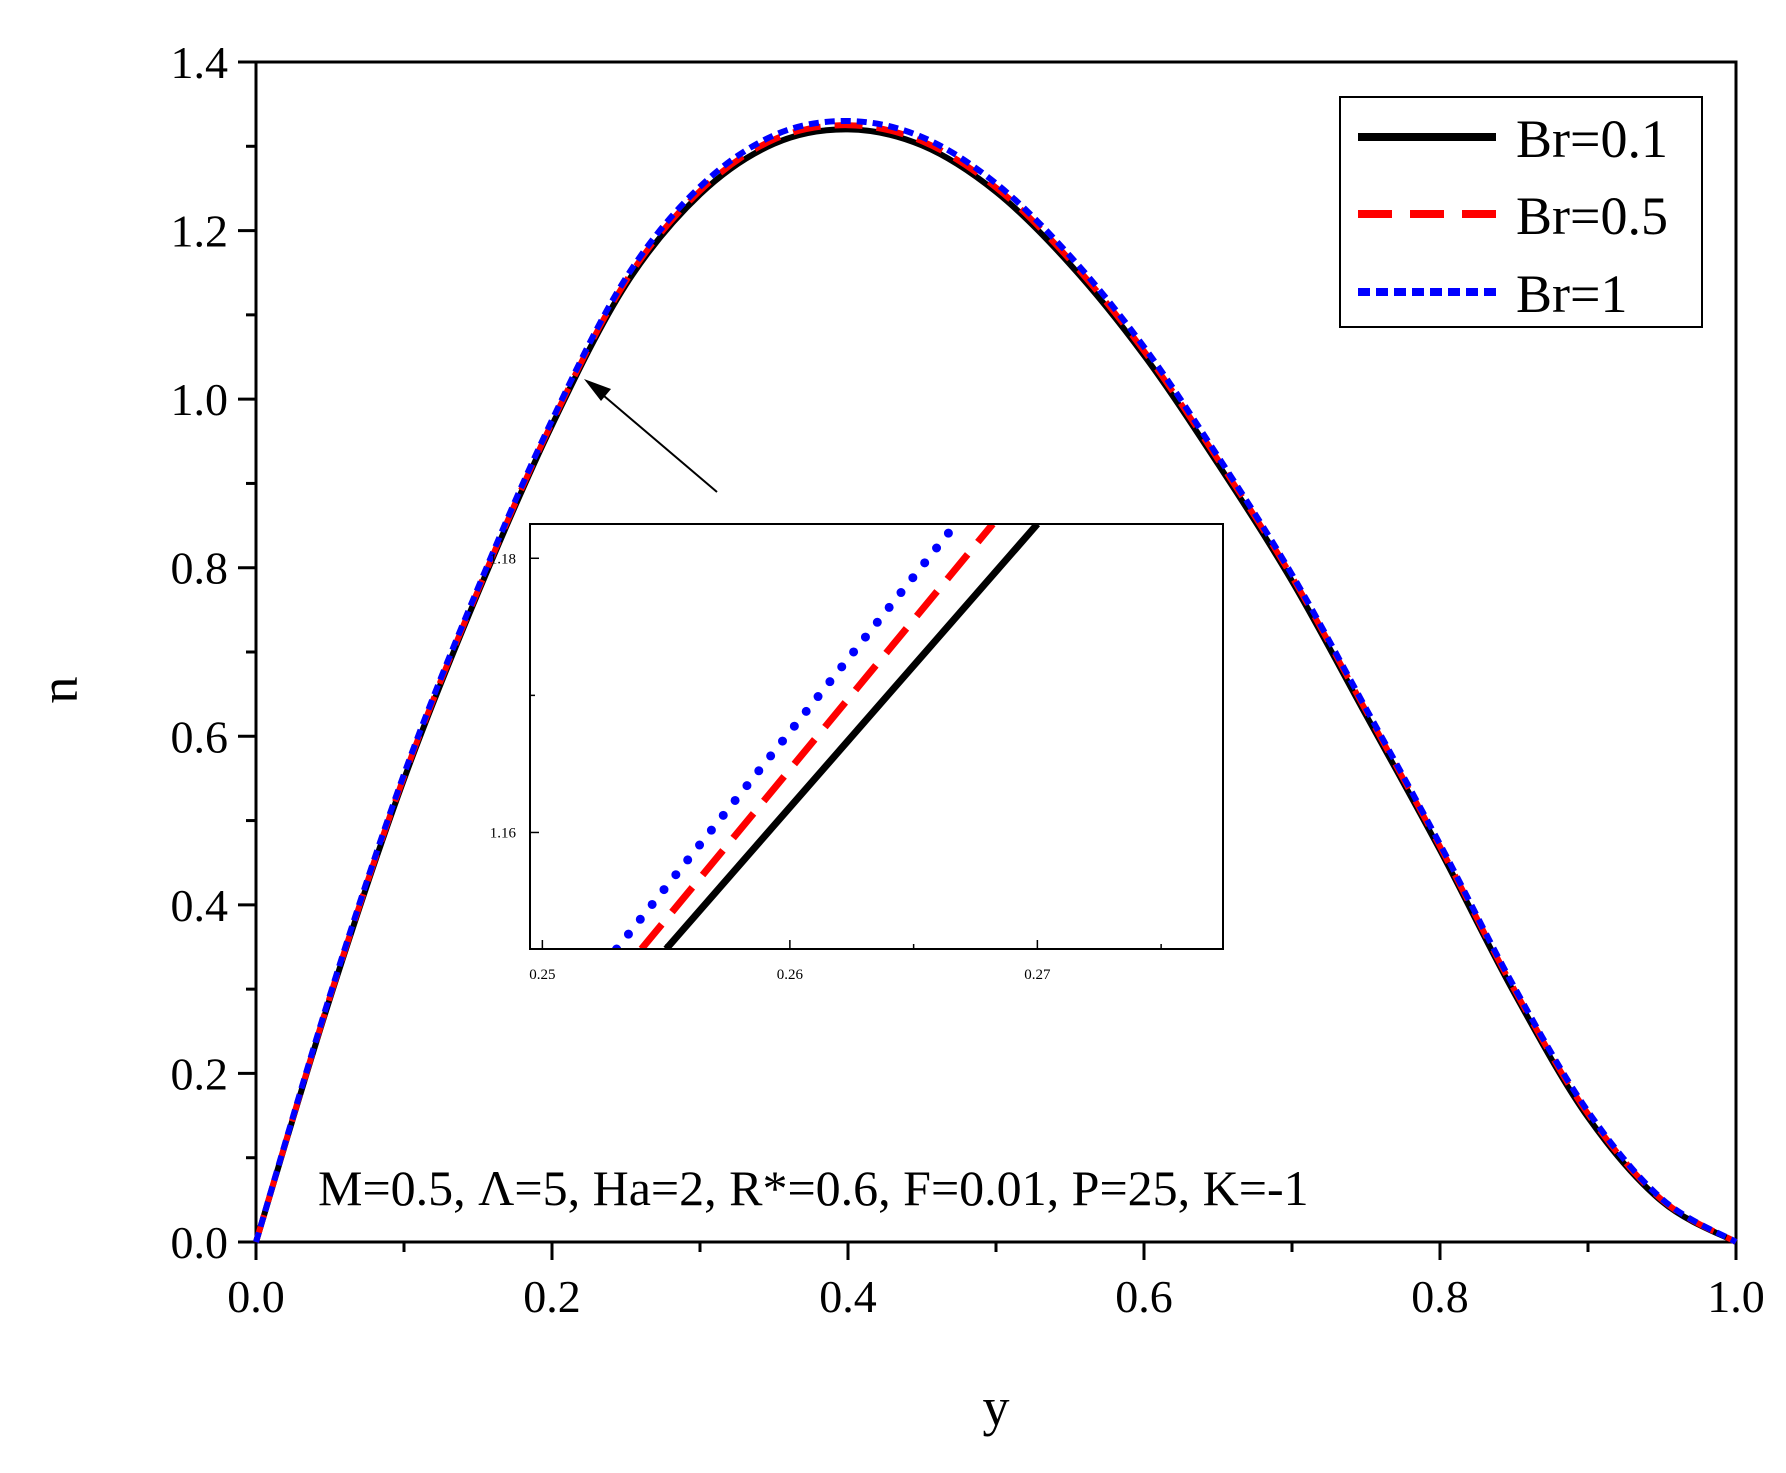 The width and height of the screenshot is (1786, 1473). What do you see at coordinates (1440, 1296) in the screenshot?
I see `x-tick-label: 0.8` at bounding box center [1440, 1296].